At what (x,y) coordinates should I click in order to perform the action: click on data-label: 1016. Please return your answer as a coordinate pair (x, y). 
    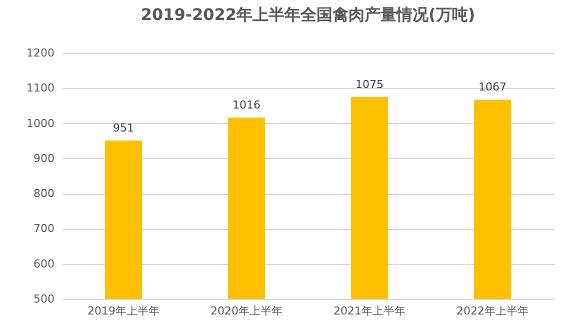
    Looking at the image, I should click on (246, 105).